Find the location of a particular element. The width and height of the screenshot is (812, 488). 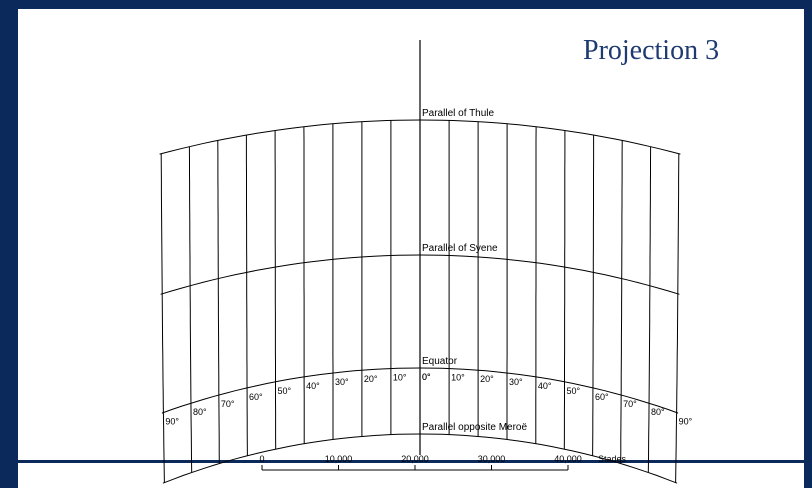

parallel-thule-label: Parallel of Thule is located at coordinates (458, 113).